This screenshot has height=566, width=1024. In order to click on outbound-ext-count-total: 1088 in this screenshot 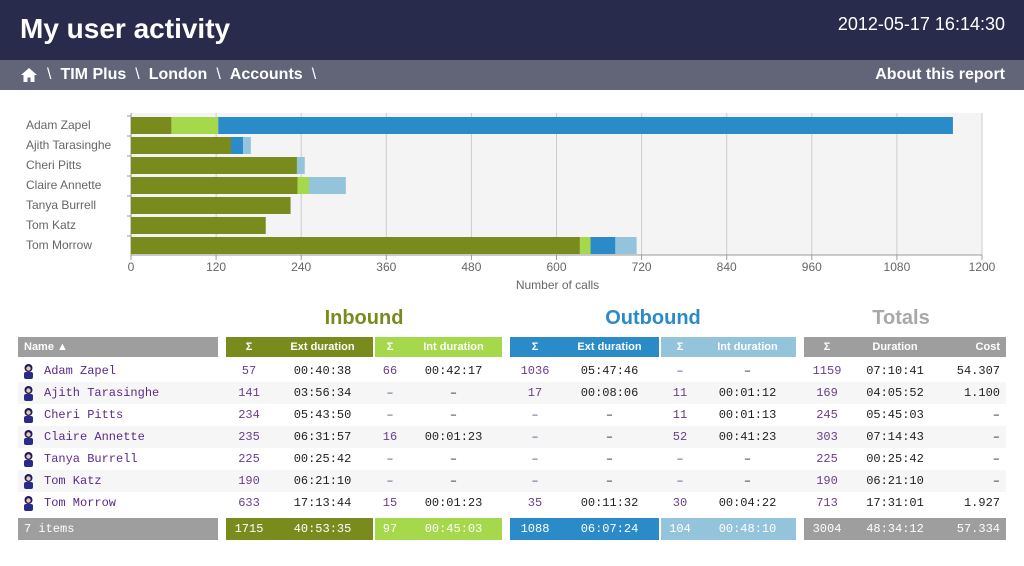, I will do `click(535, 529)`.